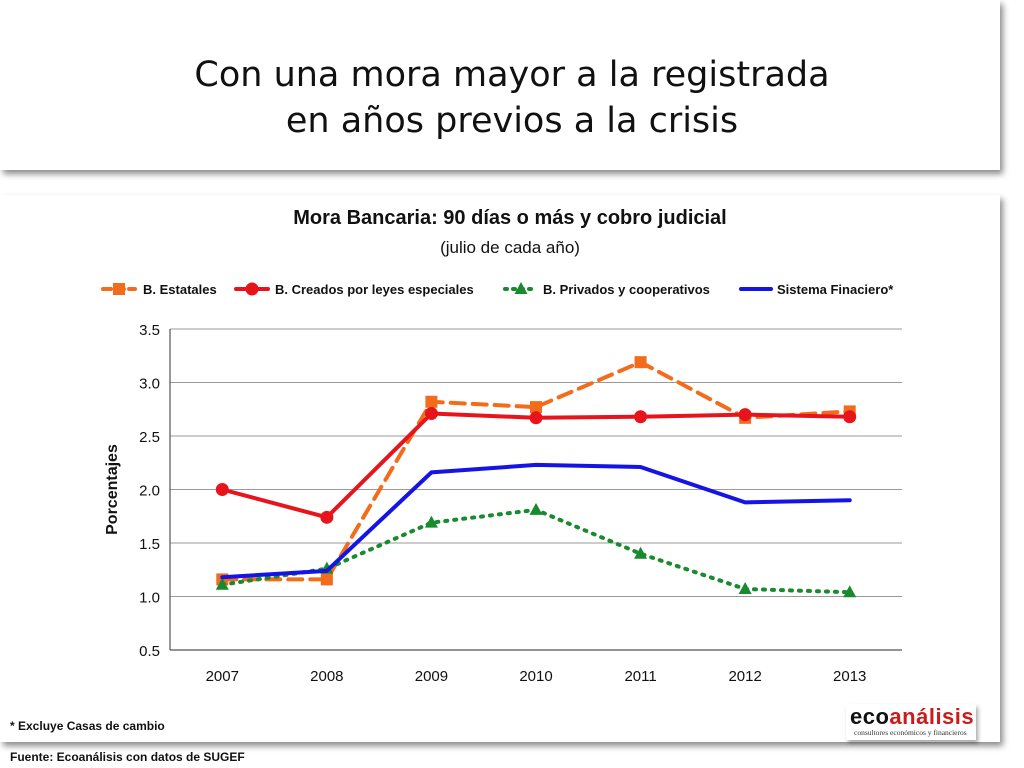 The width and height of the screenshot is (1024, 768). What do you see at coordinates (536, 521) in the screenshot?
I see `series-line` at bounding box center [536, 521].